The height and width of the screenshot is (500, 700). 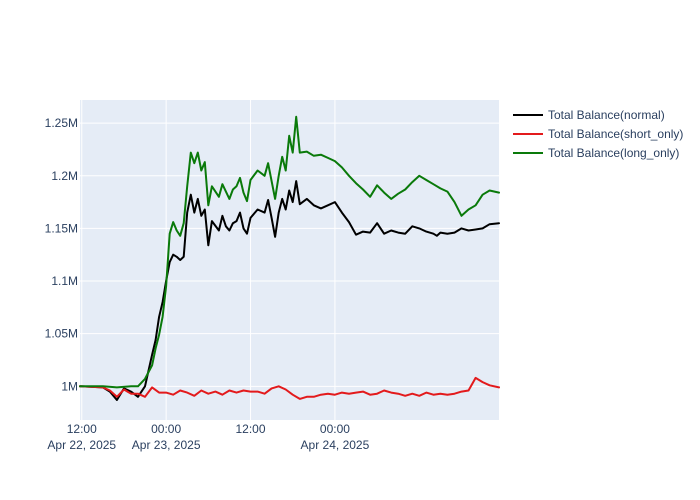 What do you see at coordinates (613, 153) in the screenshot?
I see `legend-label: Total Balance(long_only)` at bounding box center [613, 153].